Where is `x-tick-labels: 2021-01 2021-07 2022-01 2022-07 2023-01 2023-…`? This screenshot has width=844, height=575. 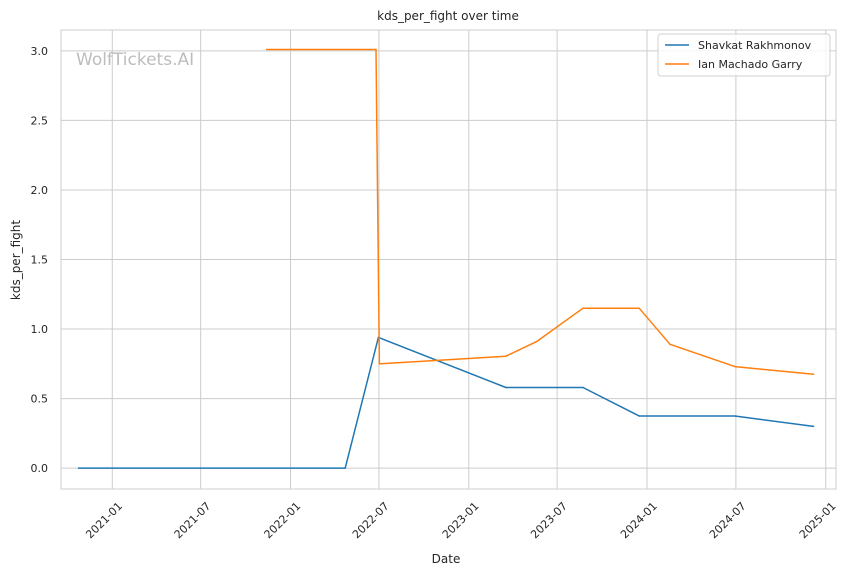 x-tick-labels: 2021-01 2021-07 2022-01 2022-07 2023-01 2023-… is located at coordinates (460, 521).